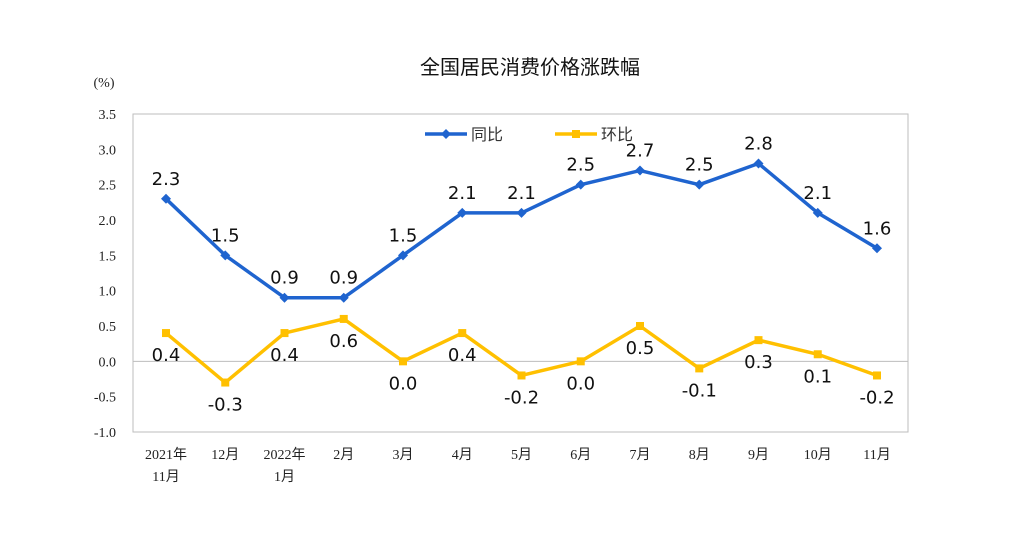 Image resolution: width=1024 pixels, height=542 pixels. What do you see at coordinates (166, 455) in the screenshot?
I see `x-tick-label: 2021年` at bounding box center [166, 455].